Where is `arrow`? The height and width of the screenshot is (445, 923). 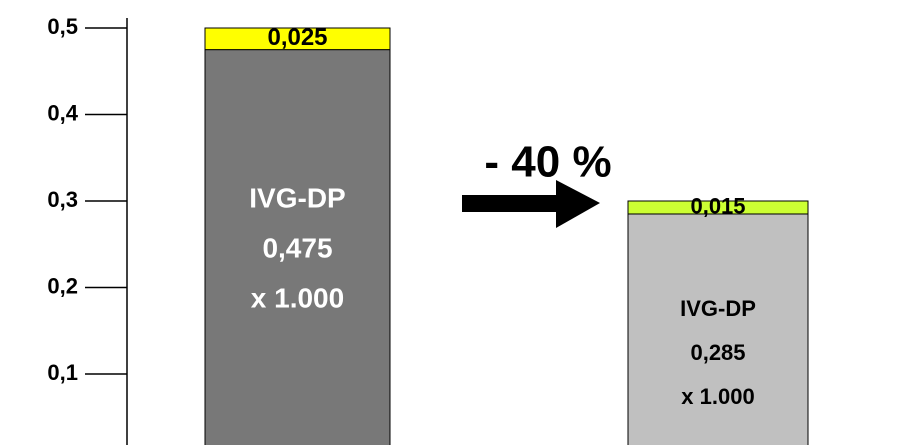 arrow is located at coordinates (531, 204).